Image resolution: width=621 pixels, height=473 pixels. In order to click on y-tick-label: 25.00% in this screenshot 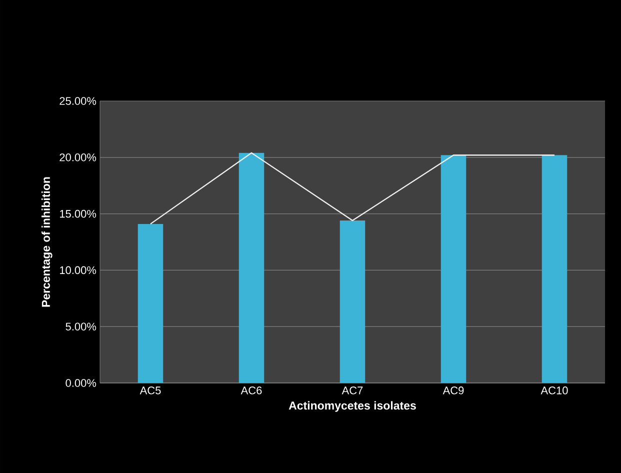, I will do `click(78, 101)`.